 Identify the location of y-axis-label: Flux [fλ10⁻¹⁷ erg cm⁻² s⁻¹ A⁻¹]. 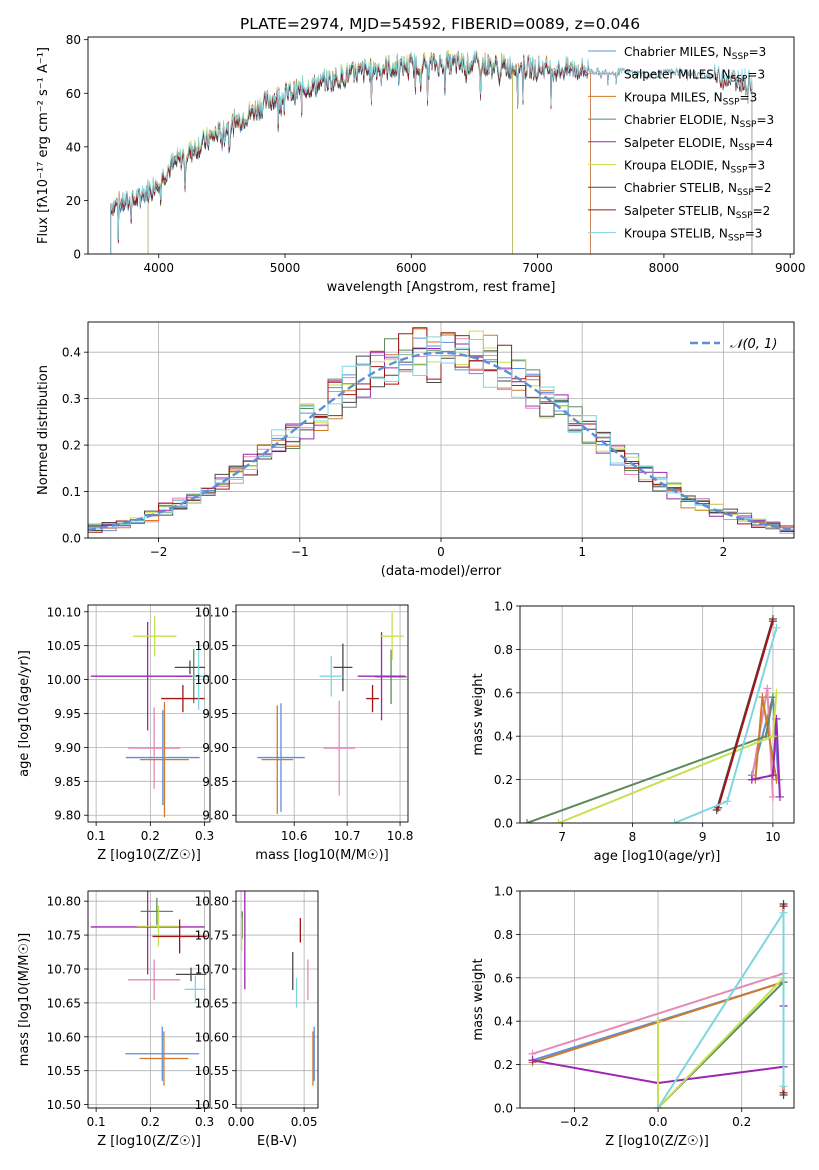
(43, 145).